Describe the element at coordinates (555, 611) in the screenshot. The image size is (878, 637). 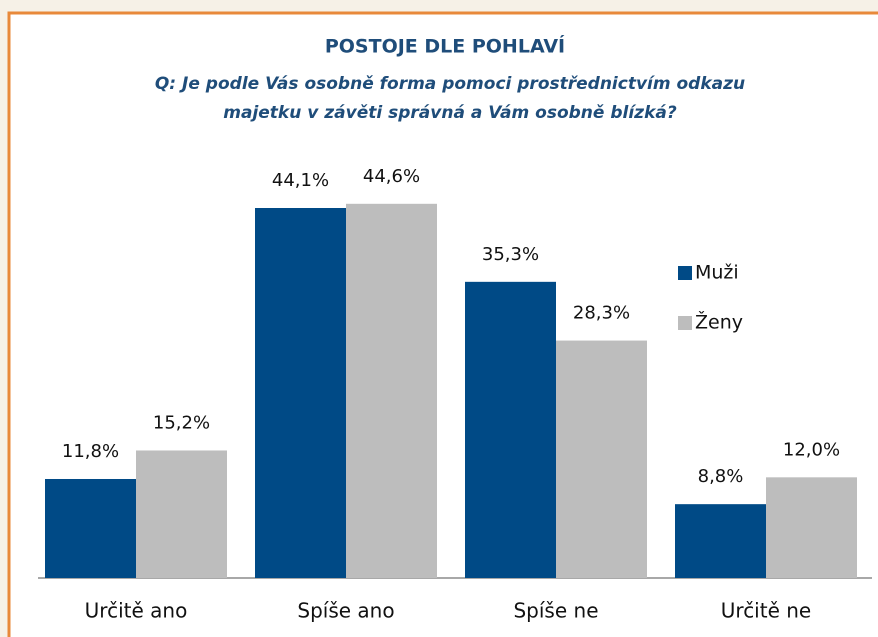
I see `x-tick-label: Spíše ne` at that location.